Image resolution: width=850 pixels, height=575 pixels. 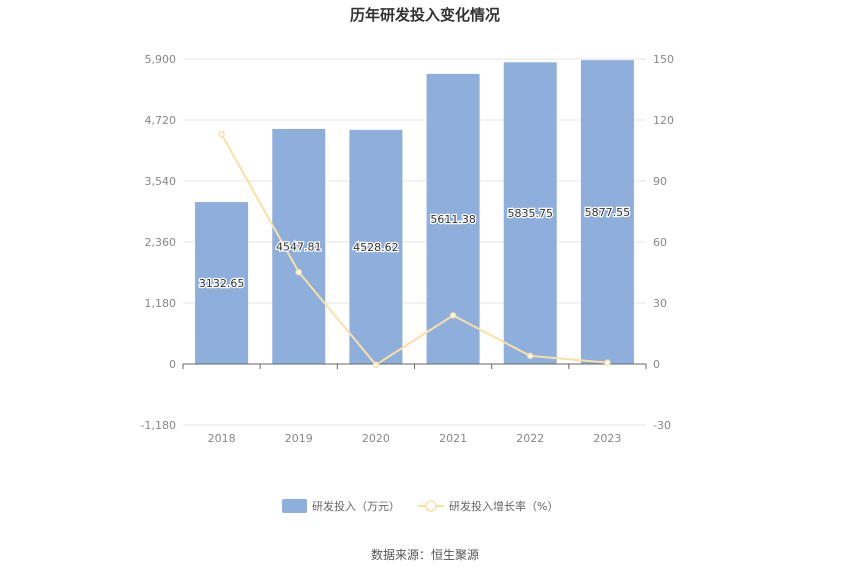 I want to click on y-right-tick-label: 0, so click(x=656, y=364).